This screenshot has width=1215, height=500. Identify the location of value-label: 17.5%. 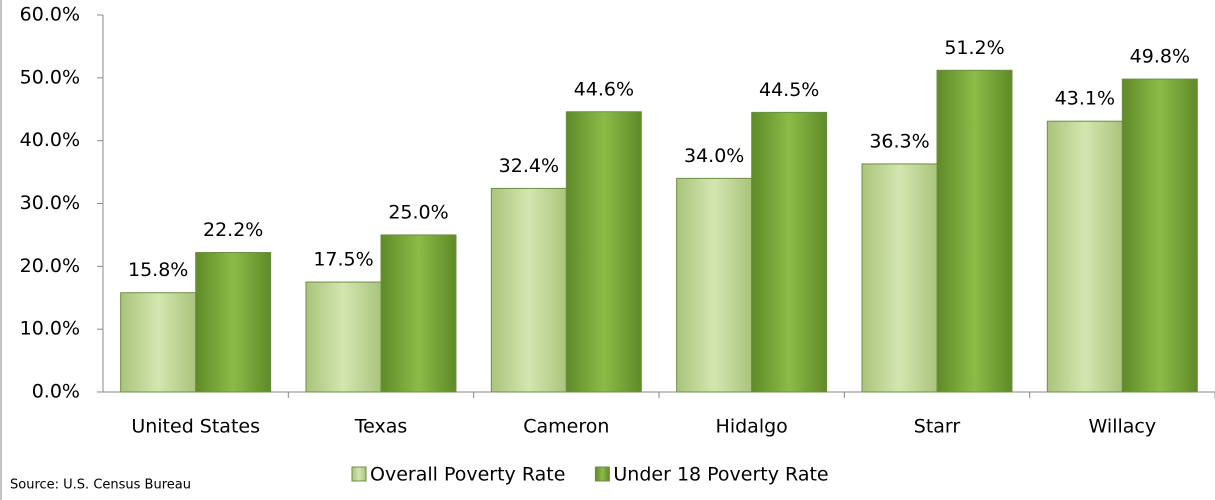
(343, 260).